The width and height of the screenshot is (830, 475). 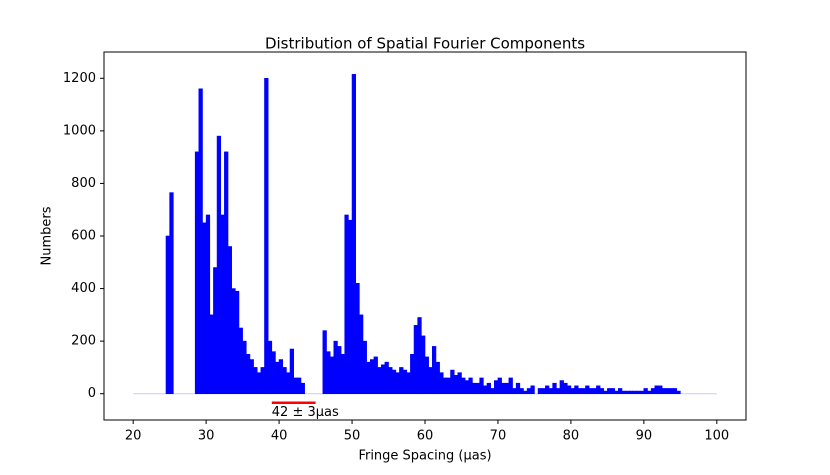 What do you see at coordinates (92, 393) in the screenshot?
I see `y-tick-label: 0` at bounding box center [92, 393].